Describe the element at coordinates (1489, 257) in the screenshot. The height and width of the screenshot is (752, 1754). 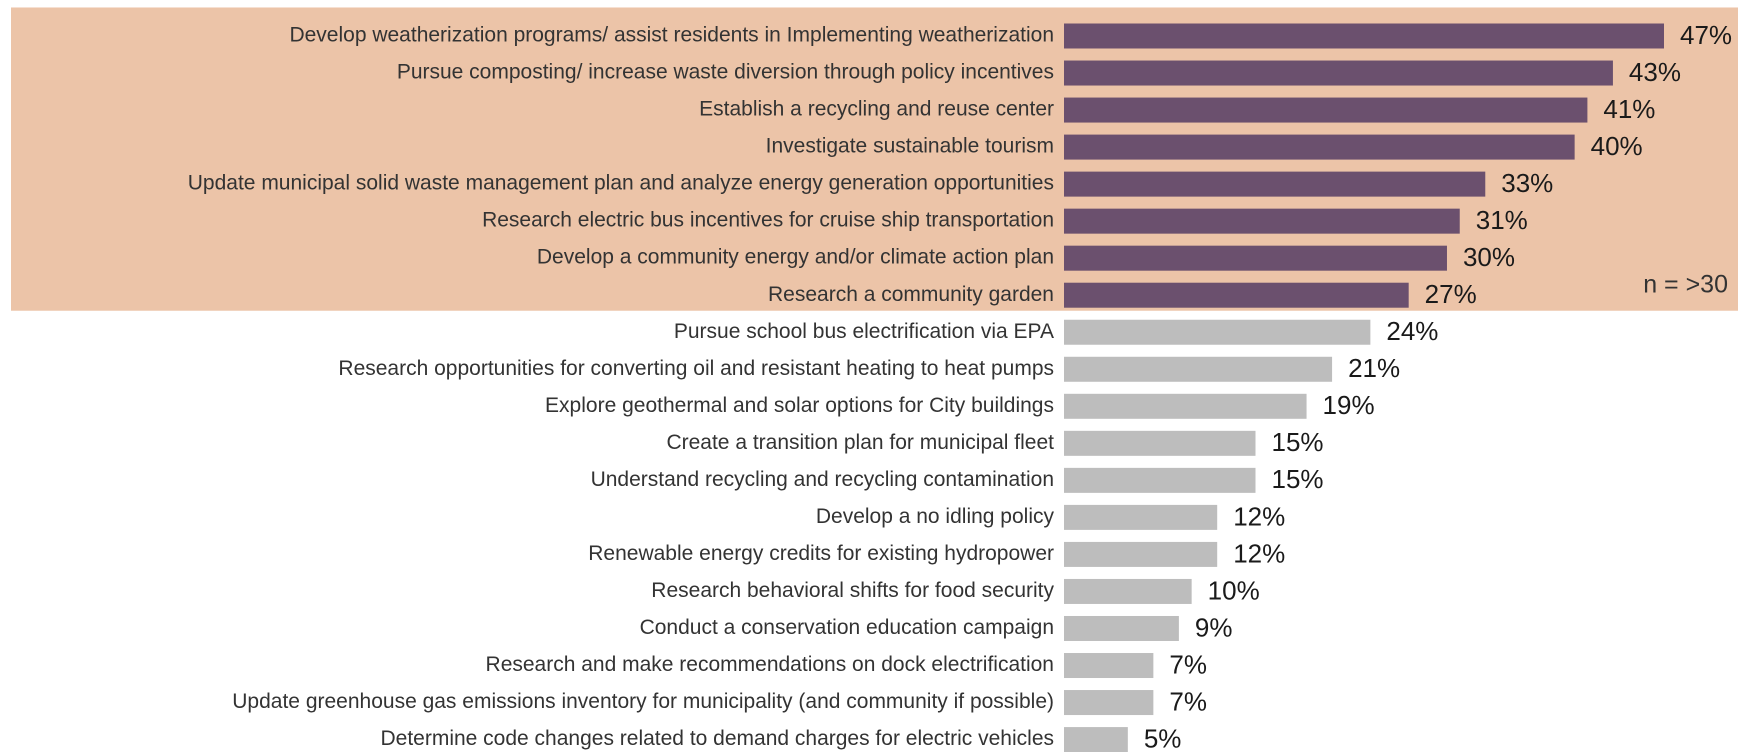
I see `value-label: 30%` at that location.